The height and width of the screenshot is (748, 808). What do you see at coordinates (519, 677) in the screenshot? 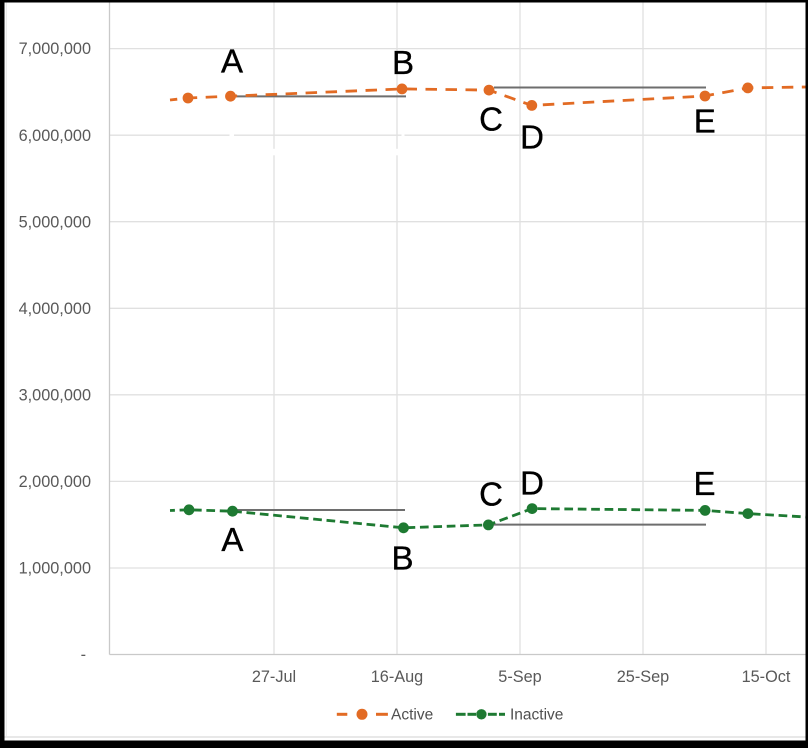
I see `svg-text: 5-Sep` at bounding box center [519, 677].